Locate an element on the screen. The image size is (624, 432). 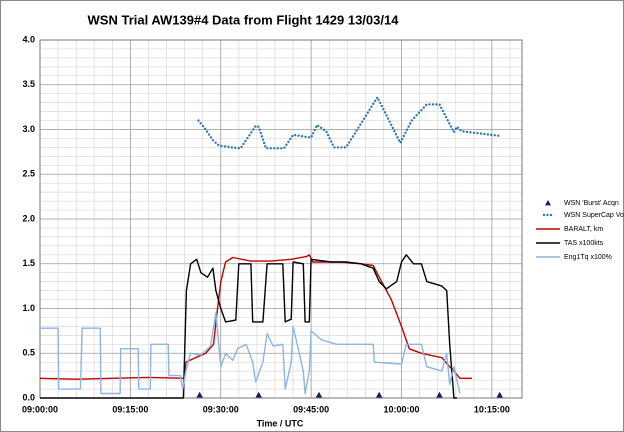
x-tick-label: 09:30:00 is located at coordinates (221, 409).